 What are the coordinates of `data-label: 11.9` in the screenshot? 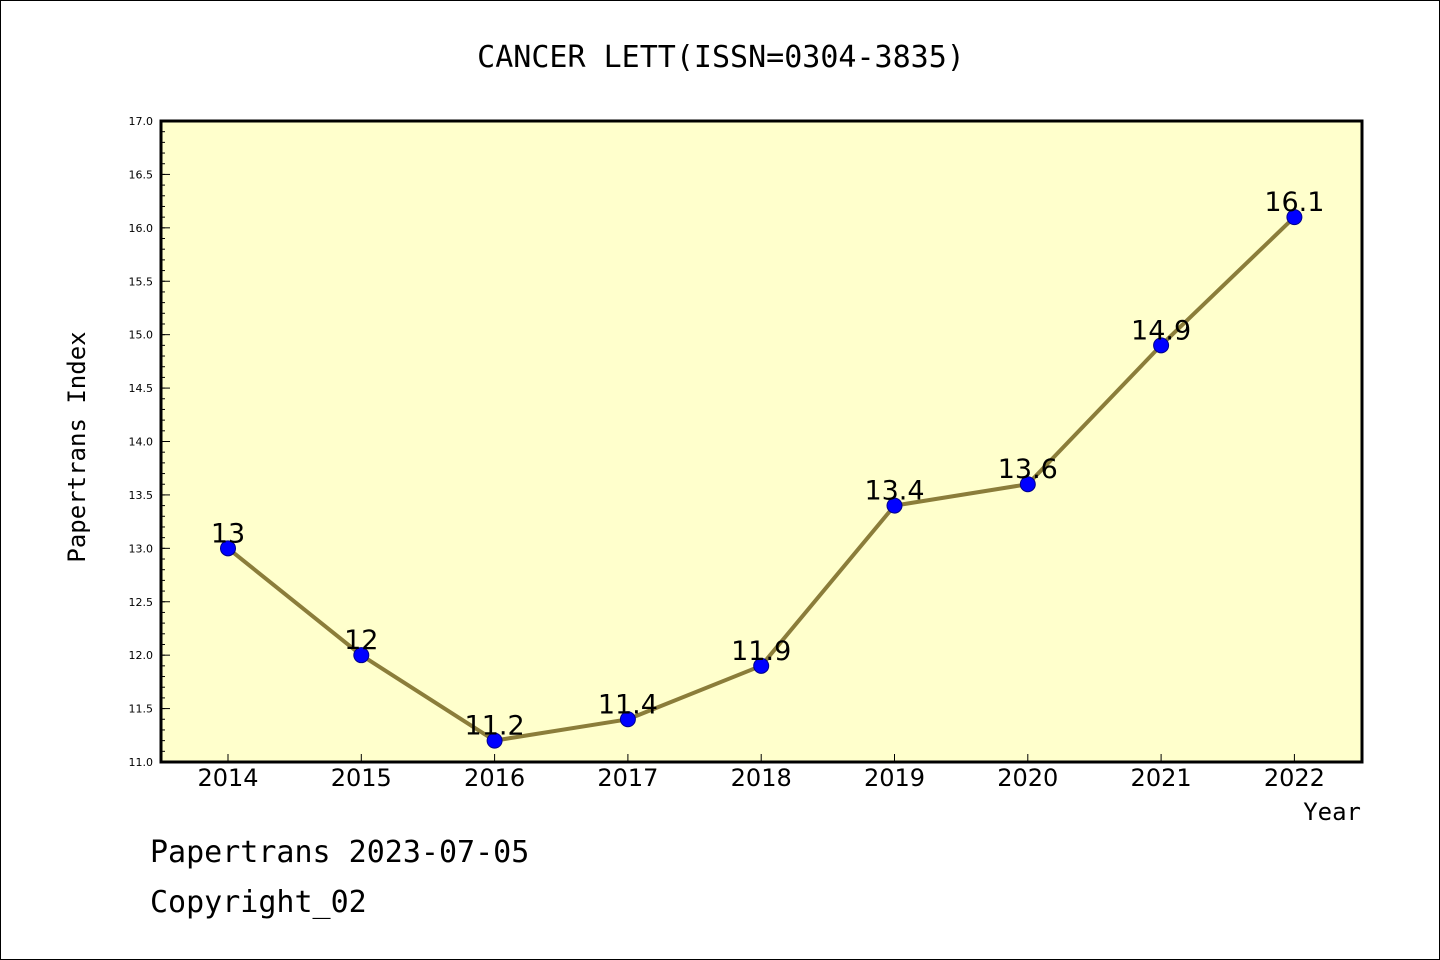 It's located at (761, 651).